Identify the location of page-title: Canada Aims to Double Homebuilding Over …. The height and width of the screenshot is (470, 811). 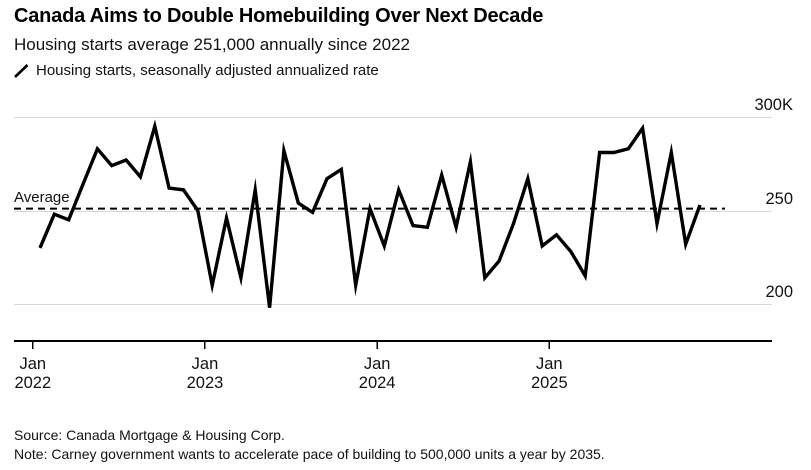
(279, 16).